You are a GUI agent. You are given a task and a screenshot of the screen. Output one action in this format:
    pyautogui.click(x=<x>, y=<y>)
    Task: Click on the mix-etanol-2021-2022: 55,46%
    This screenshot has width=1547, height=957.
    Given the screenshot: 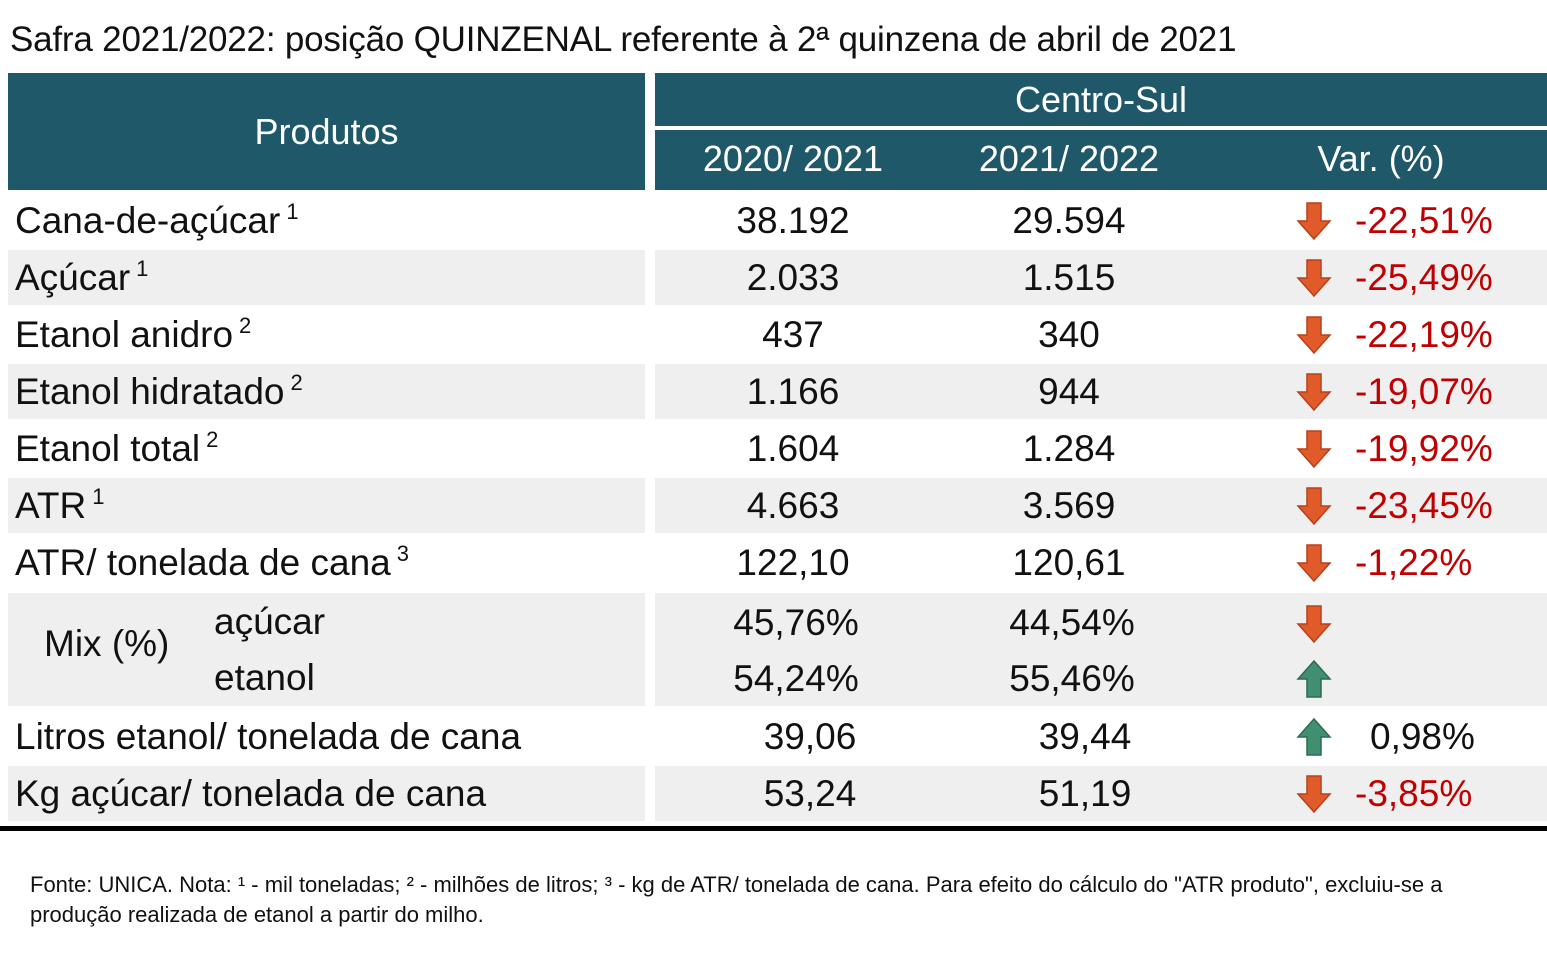 What is the action you would take?
    pyautogui.click(x=1072, y=678)
    